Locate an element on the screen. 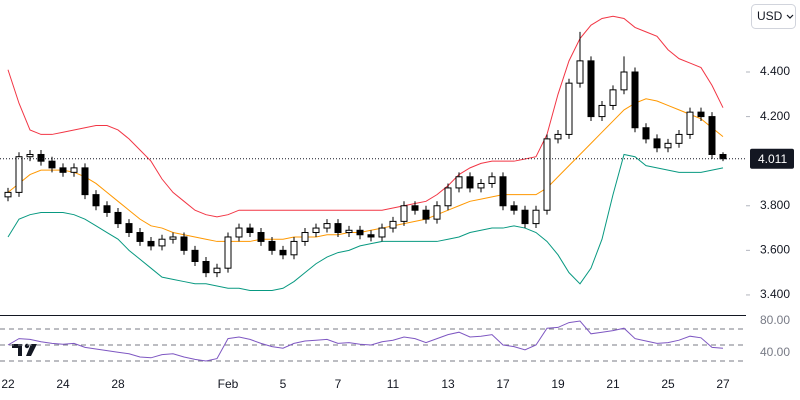 The height and width of the screenshot is (400, 800). currency-label: USD is located at coordinates (770, 16).